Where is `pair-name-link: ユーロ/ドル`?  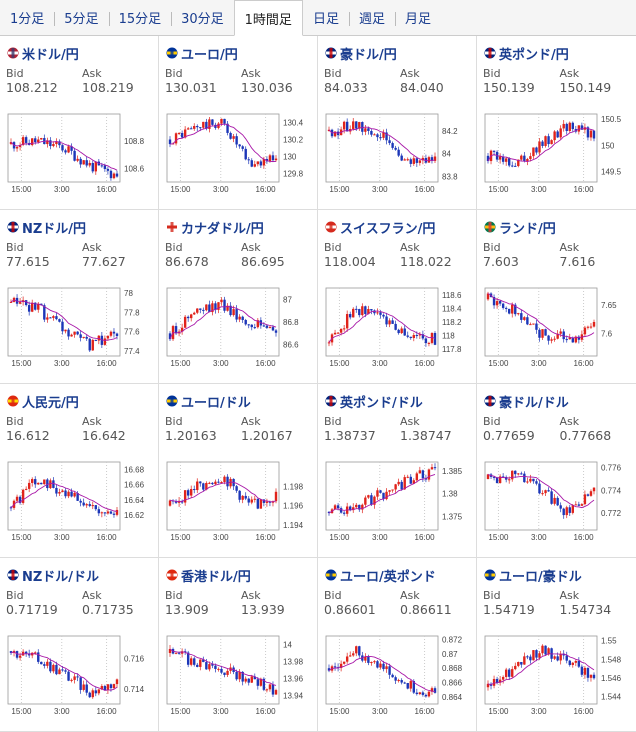 pair-name-link: ユーロ/ドル is located at coordinates (241, 401).